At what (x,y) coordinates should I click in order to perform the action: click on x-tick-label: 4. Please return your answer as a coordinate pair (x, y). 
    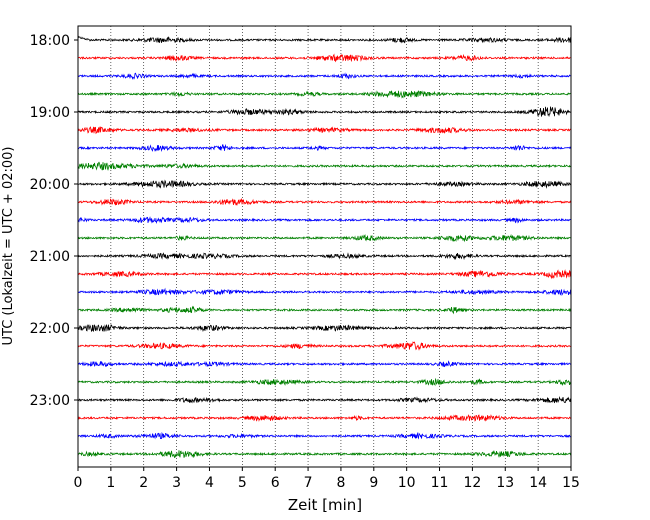
    Looking at the image, I should click on (209, 483).